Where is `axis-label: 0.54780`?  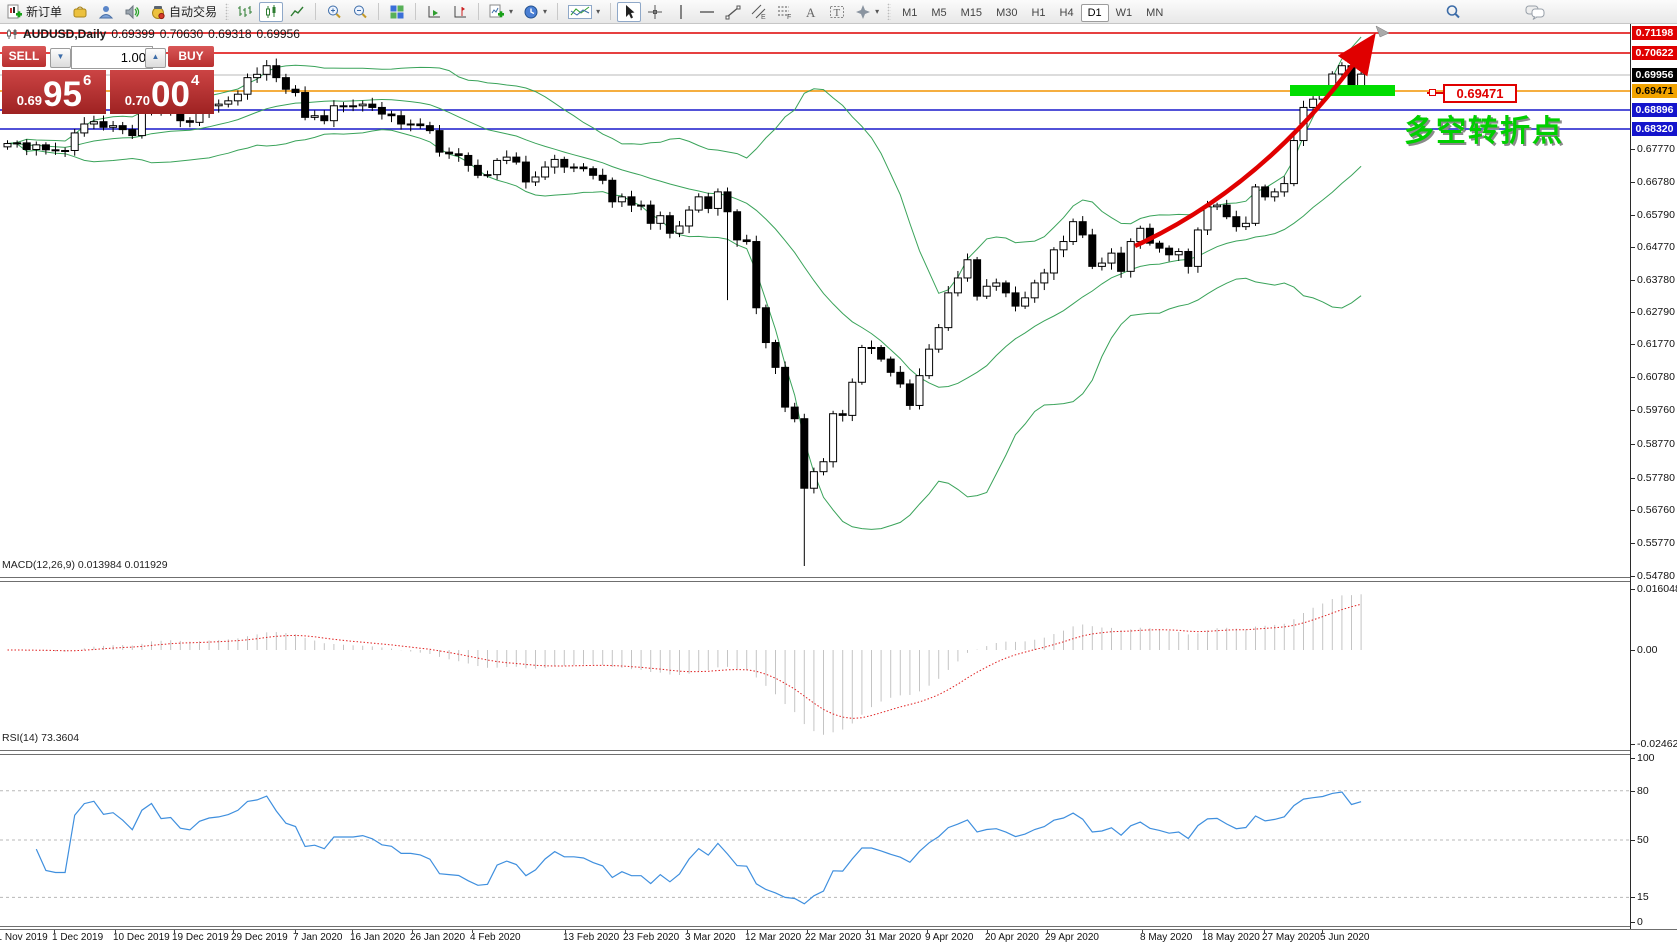 axis-label: 0.54780 is located at coordinates (1656, 576).